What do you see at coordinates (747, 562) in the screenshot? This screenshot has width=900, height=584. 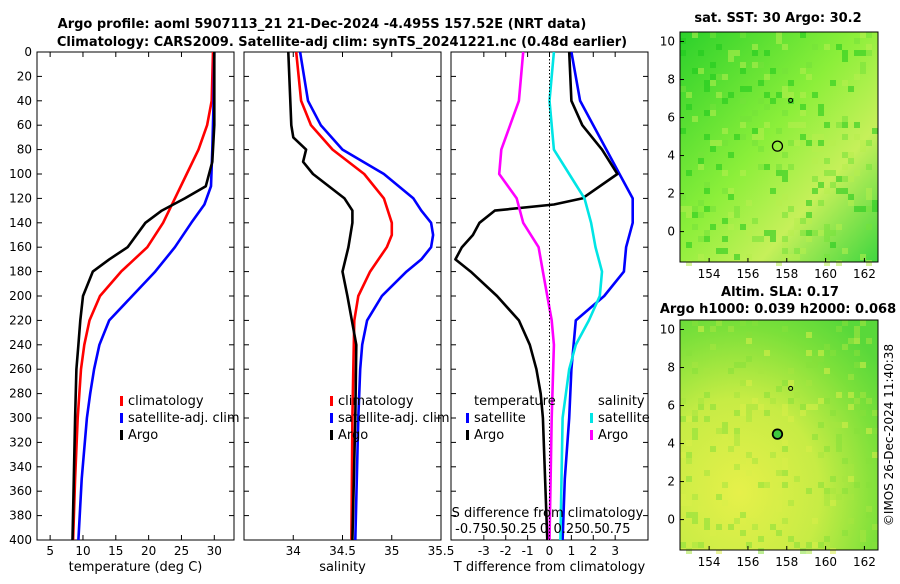 I see `map-x-tick-label: 156` at bounding box center [747, 562].